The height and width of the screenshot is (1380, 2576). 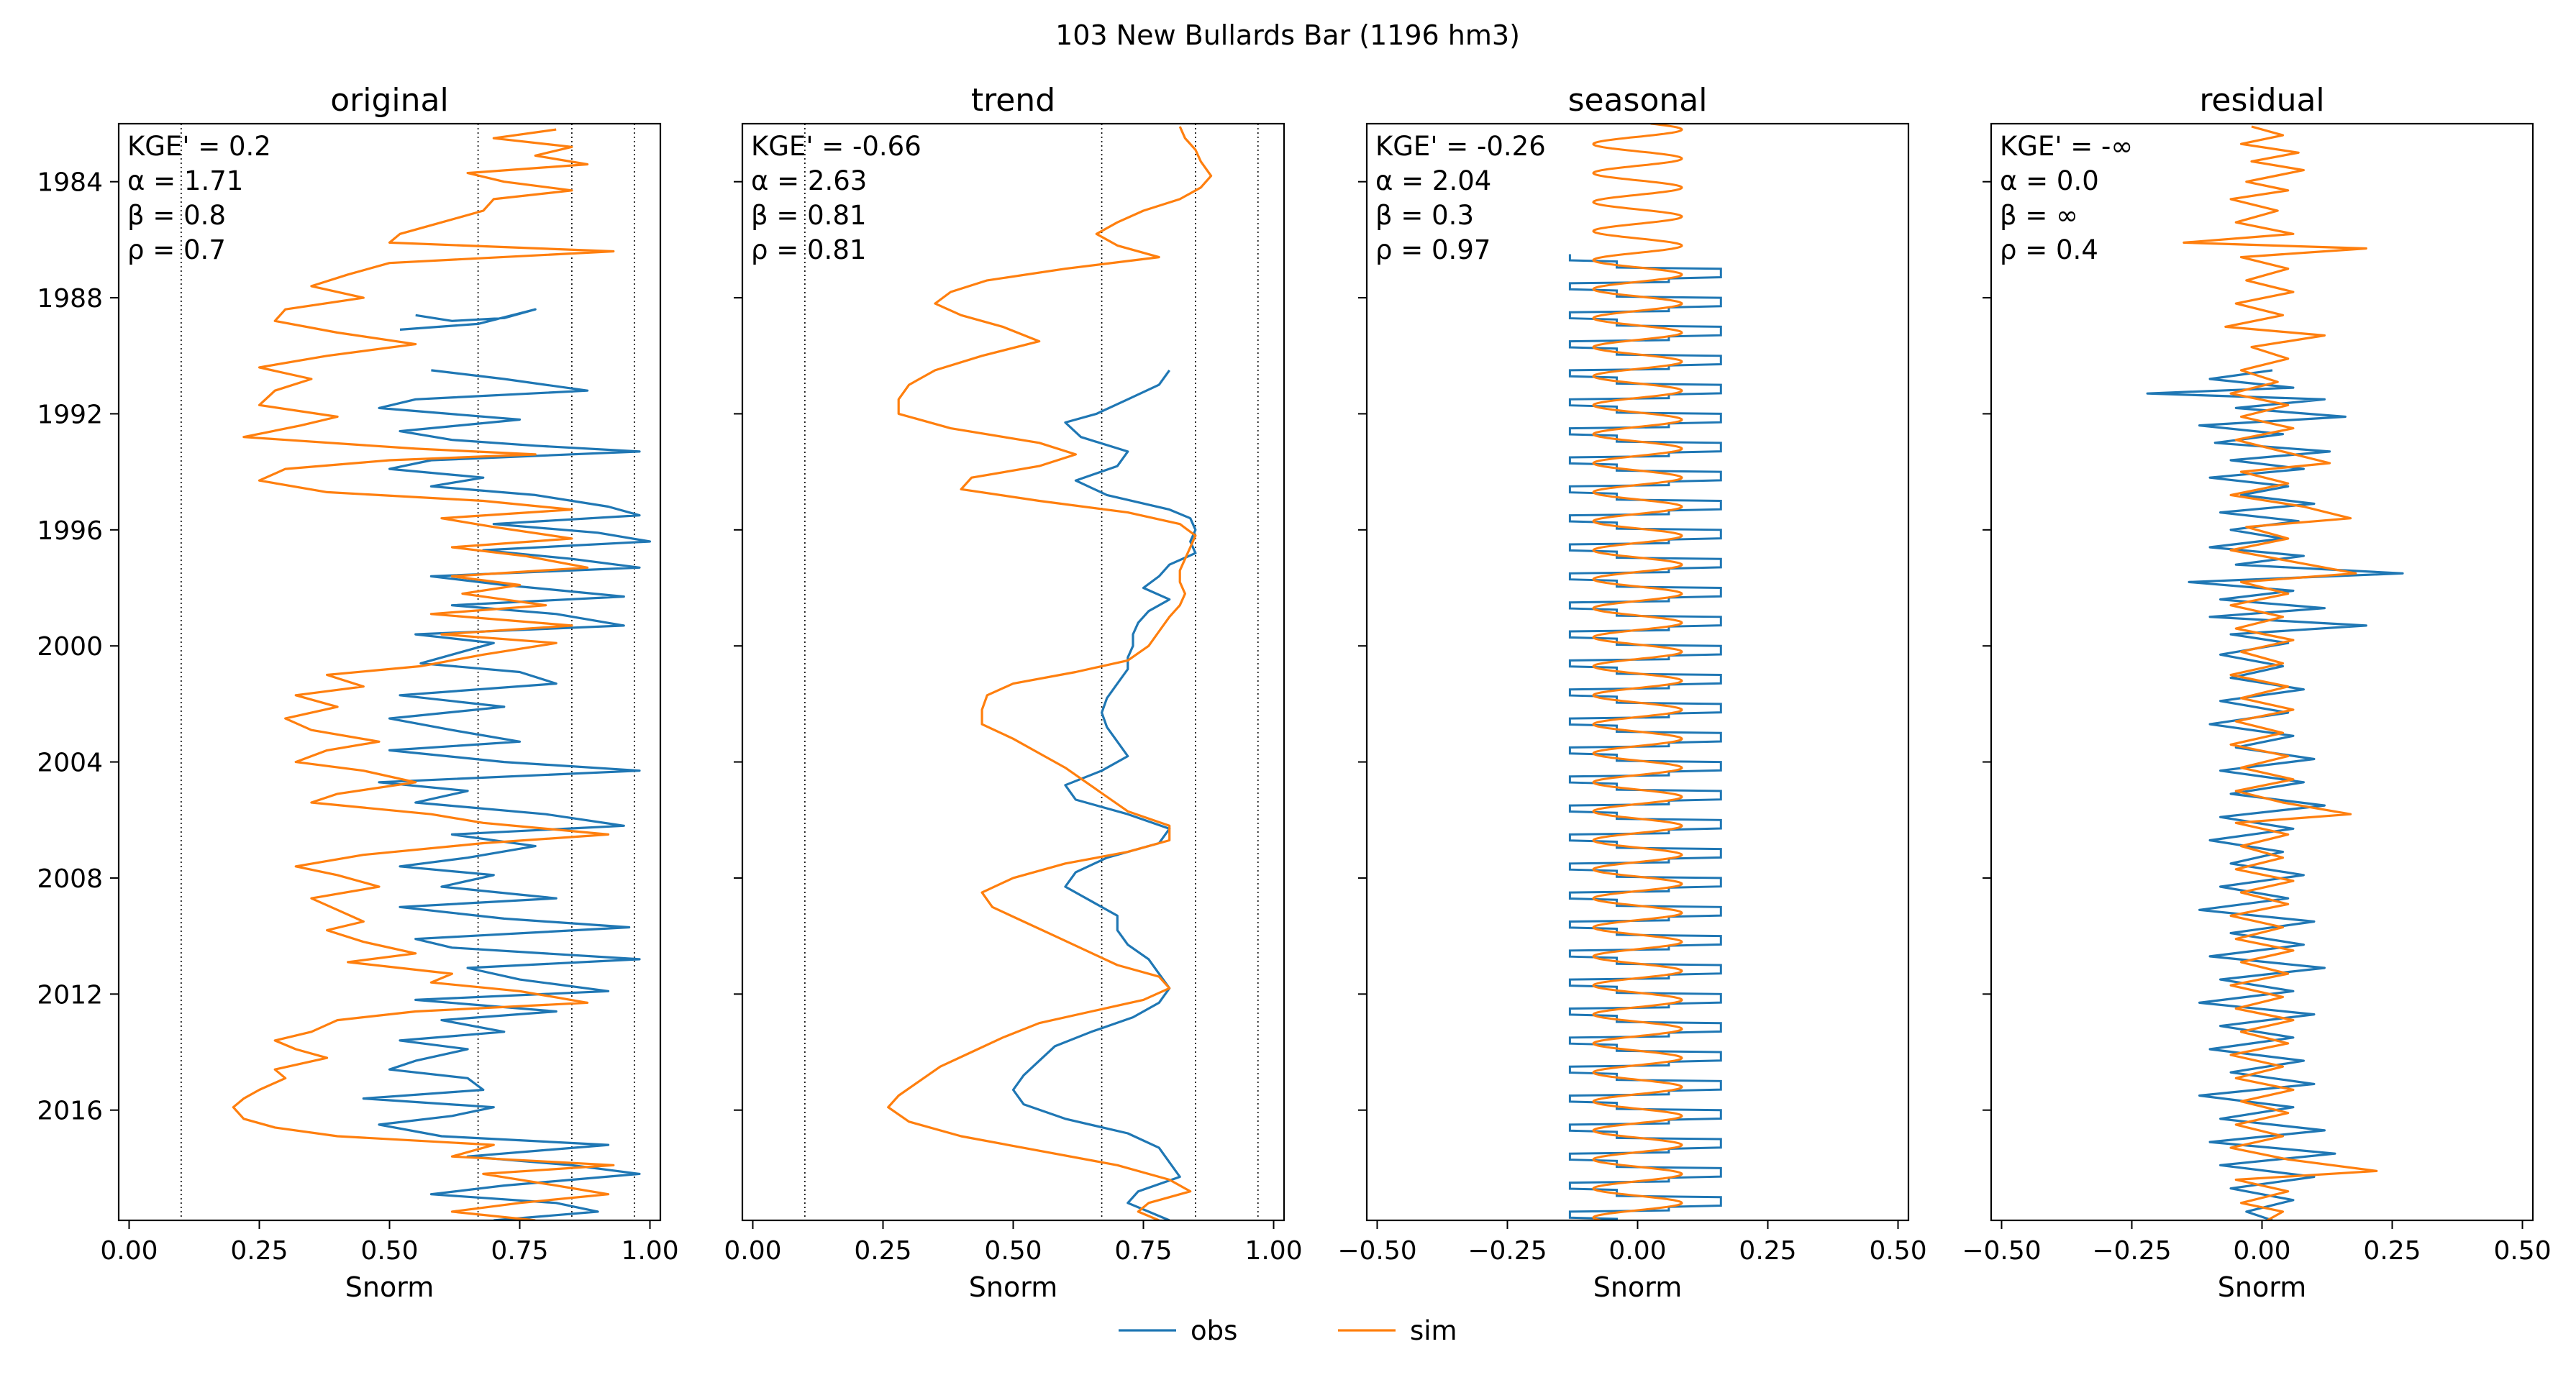 I want to click on panel-title: trend, so click(x=1013, y=100).